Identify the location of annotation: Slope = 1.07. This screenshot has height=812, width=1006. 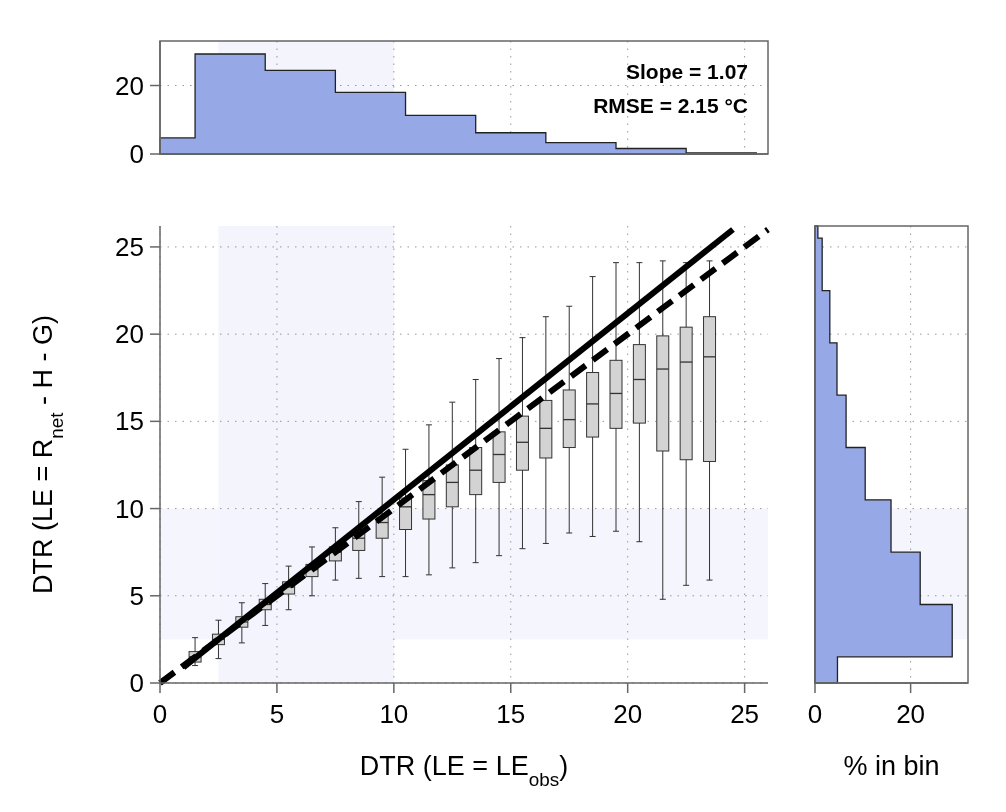
(687, 71).